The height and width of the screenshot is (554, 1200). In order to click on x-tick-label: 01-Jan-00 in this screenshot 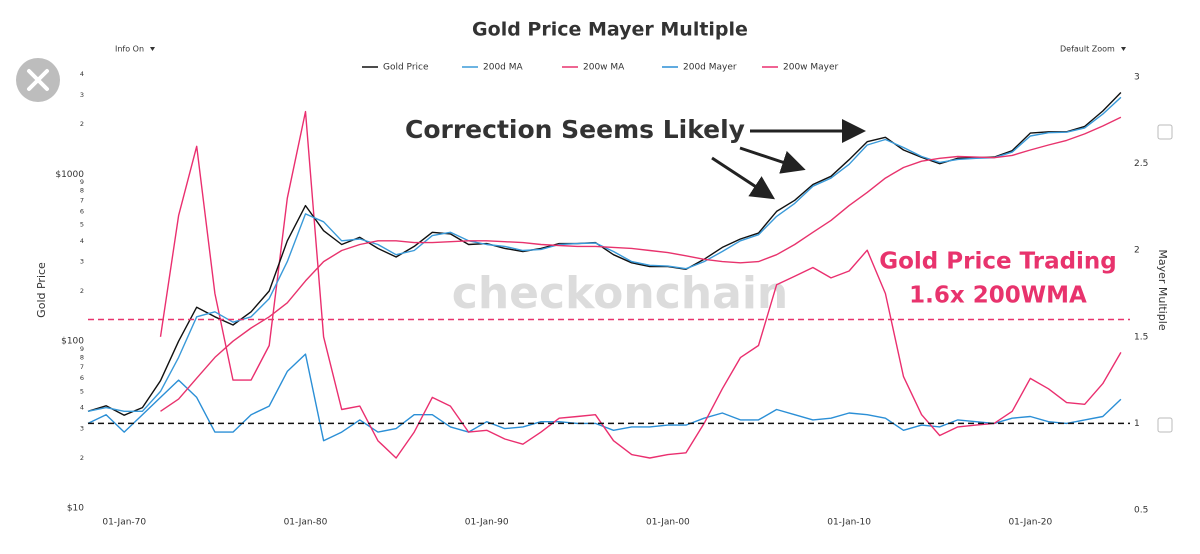, I will do `click(668, 523)`.